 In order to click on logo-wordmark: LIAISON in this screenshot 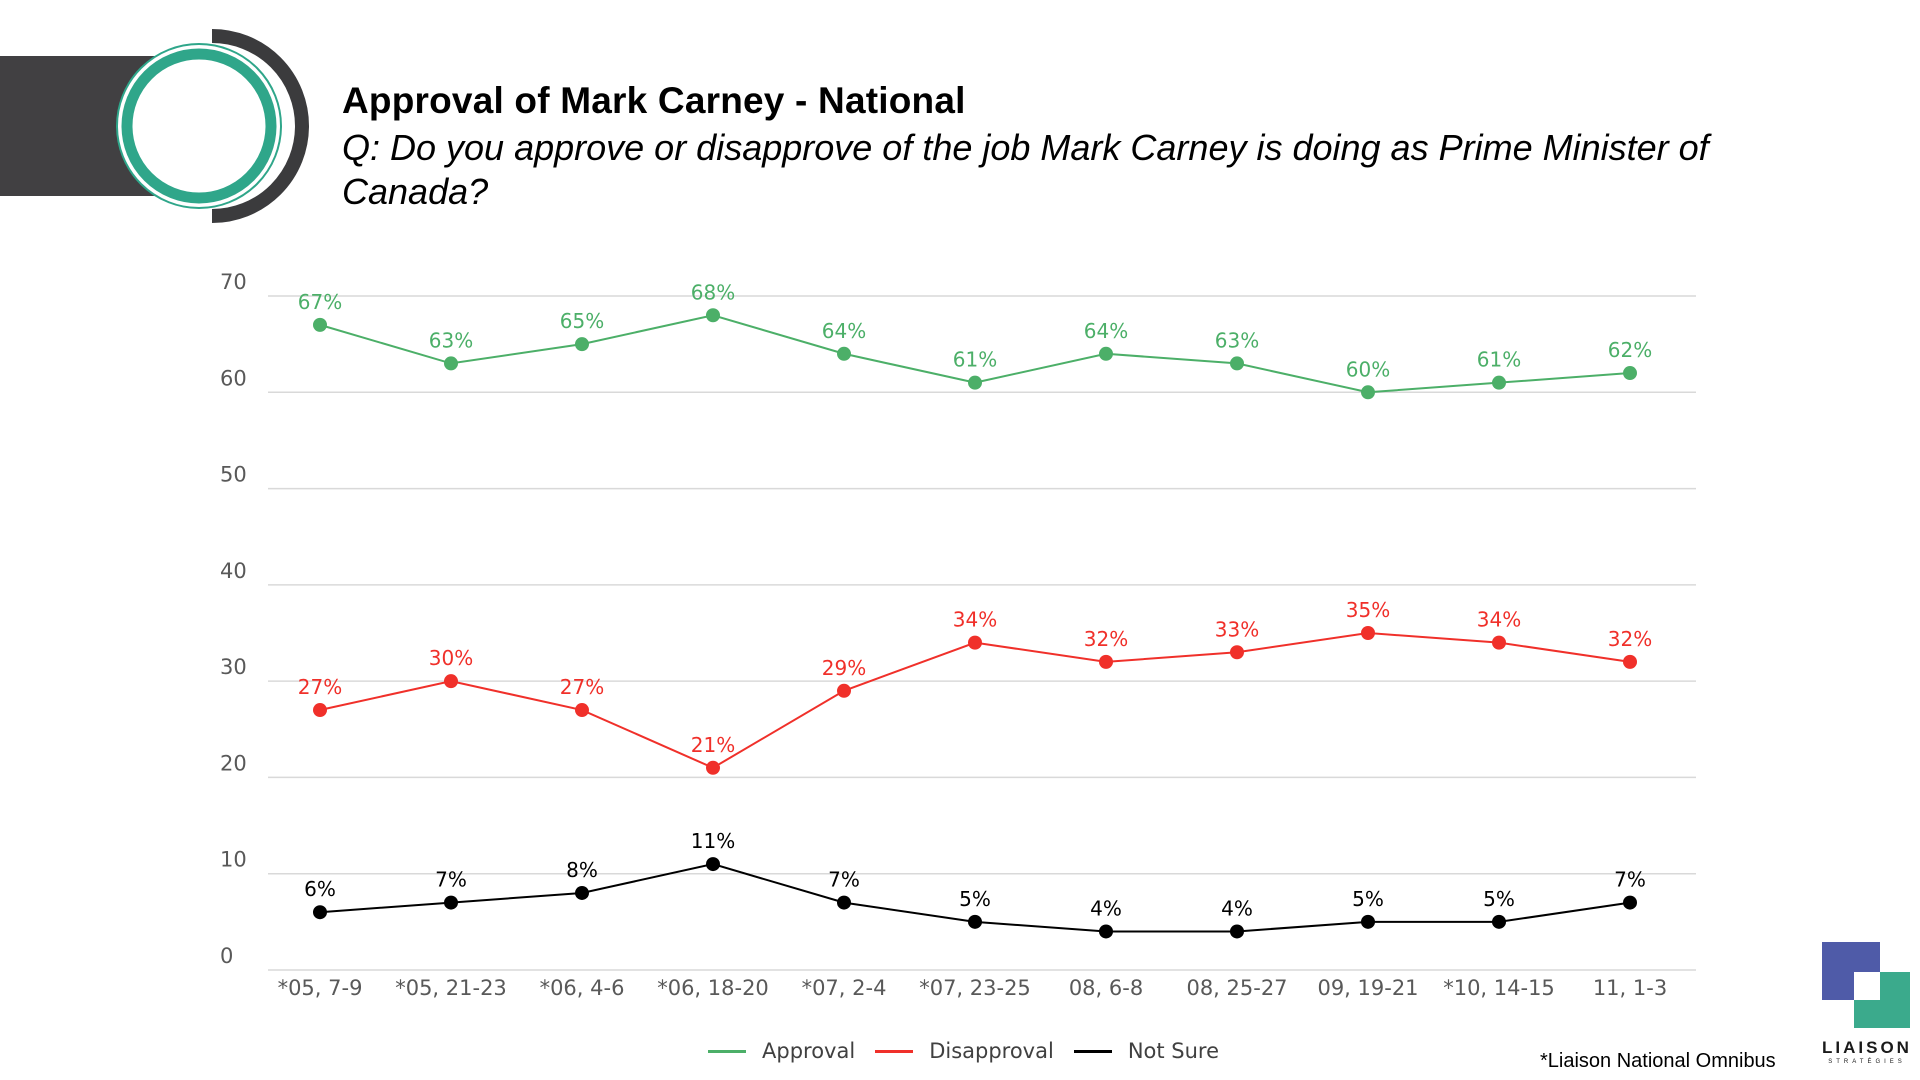, I will do `click(1867, 1047)`.